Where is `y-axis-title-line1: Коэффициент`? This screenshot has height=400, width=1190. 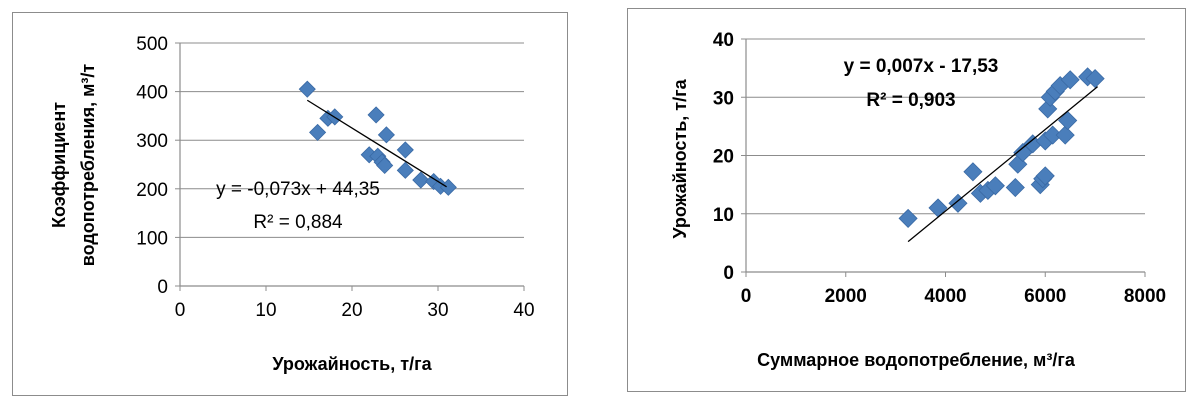 y-axis-title-line1: Коэффициент is located at coordinates (59, 165).